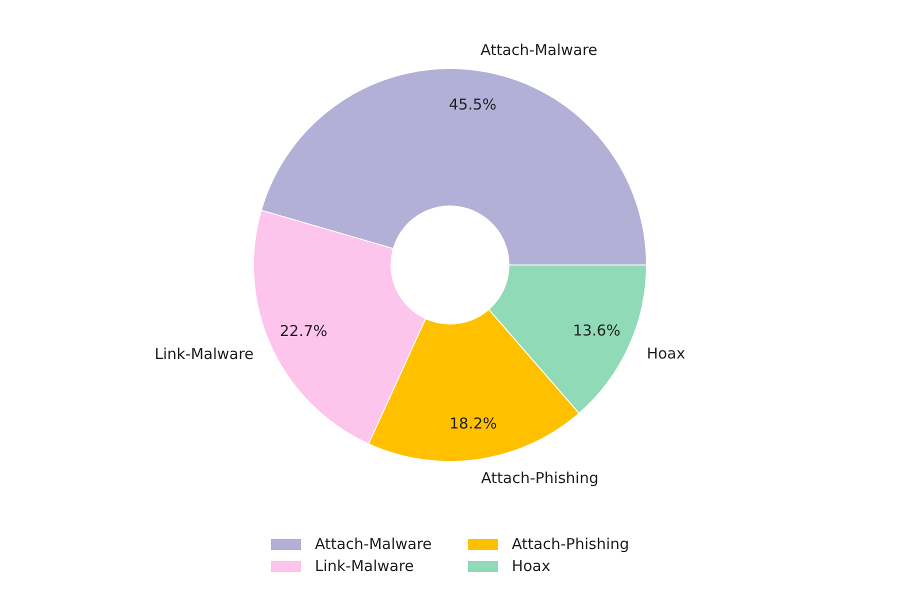 Image resolution: width=900 pixels, height=600 pixels. I want to click on legend-label: Hoax, so click(531, 566).